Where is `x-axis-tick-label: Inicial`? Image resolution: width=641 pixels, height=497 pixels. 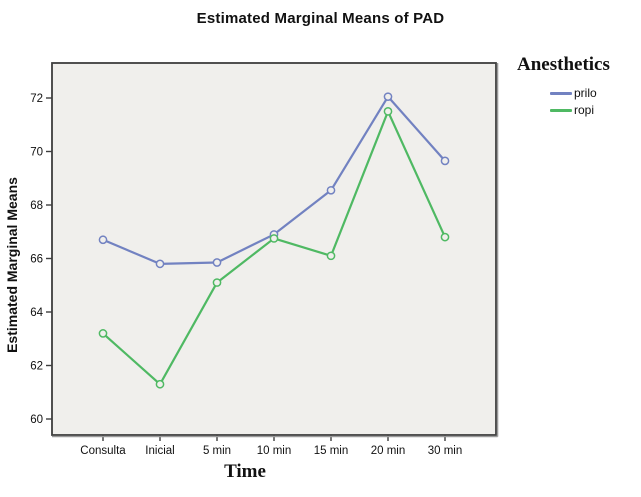 x-axis-tick-label: Inicial is located at coordinates (159, 451).